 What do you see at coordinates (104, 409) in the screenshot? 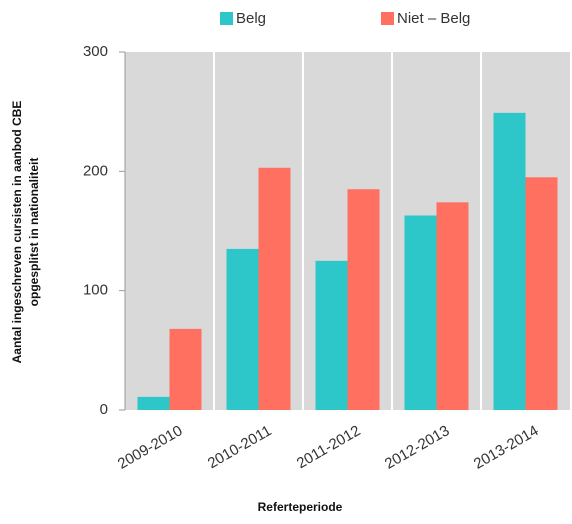
I see `y-tick-label: 0` at bounding box center [104, 409].